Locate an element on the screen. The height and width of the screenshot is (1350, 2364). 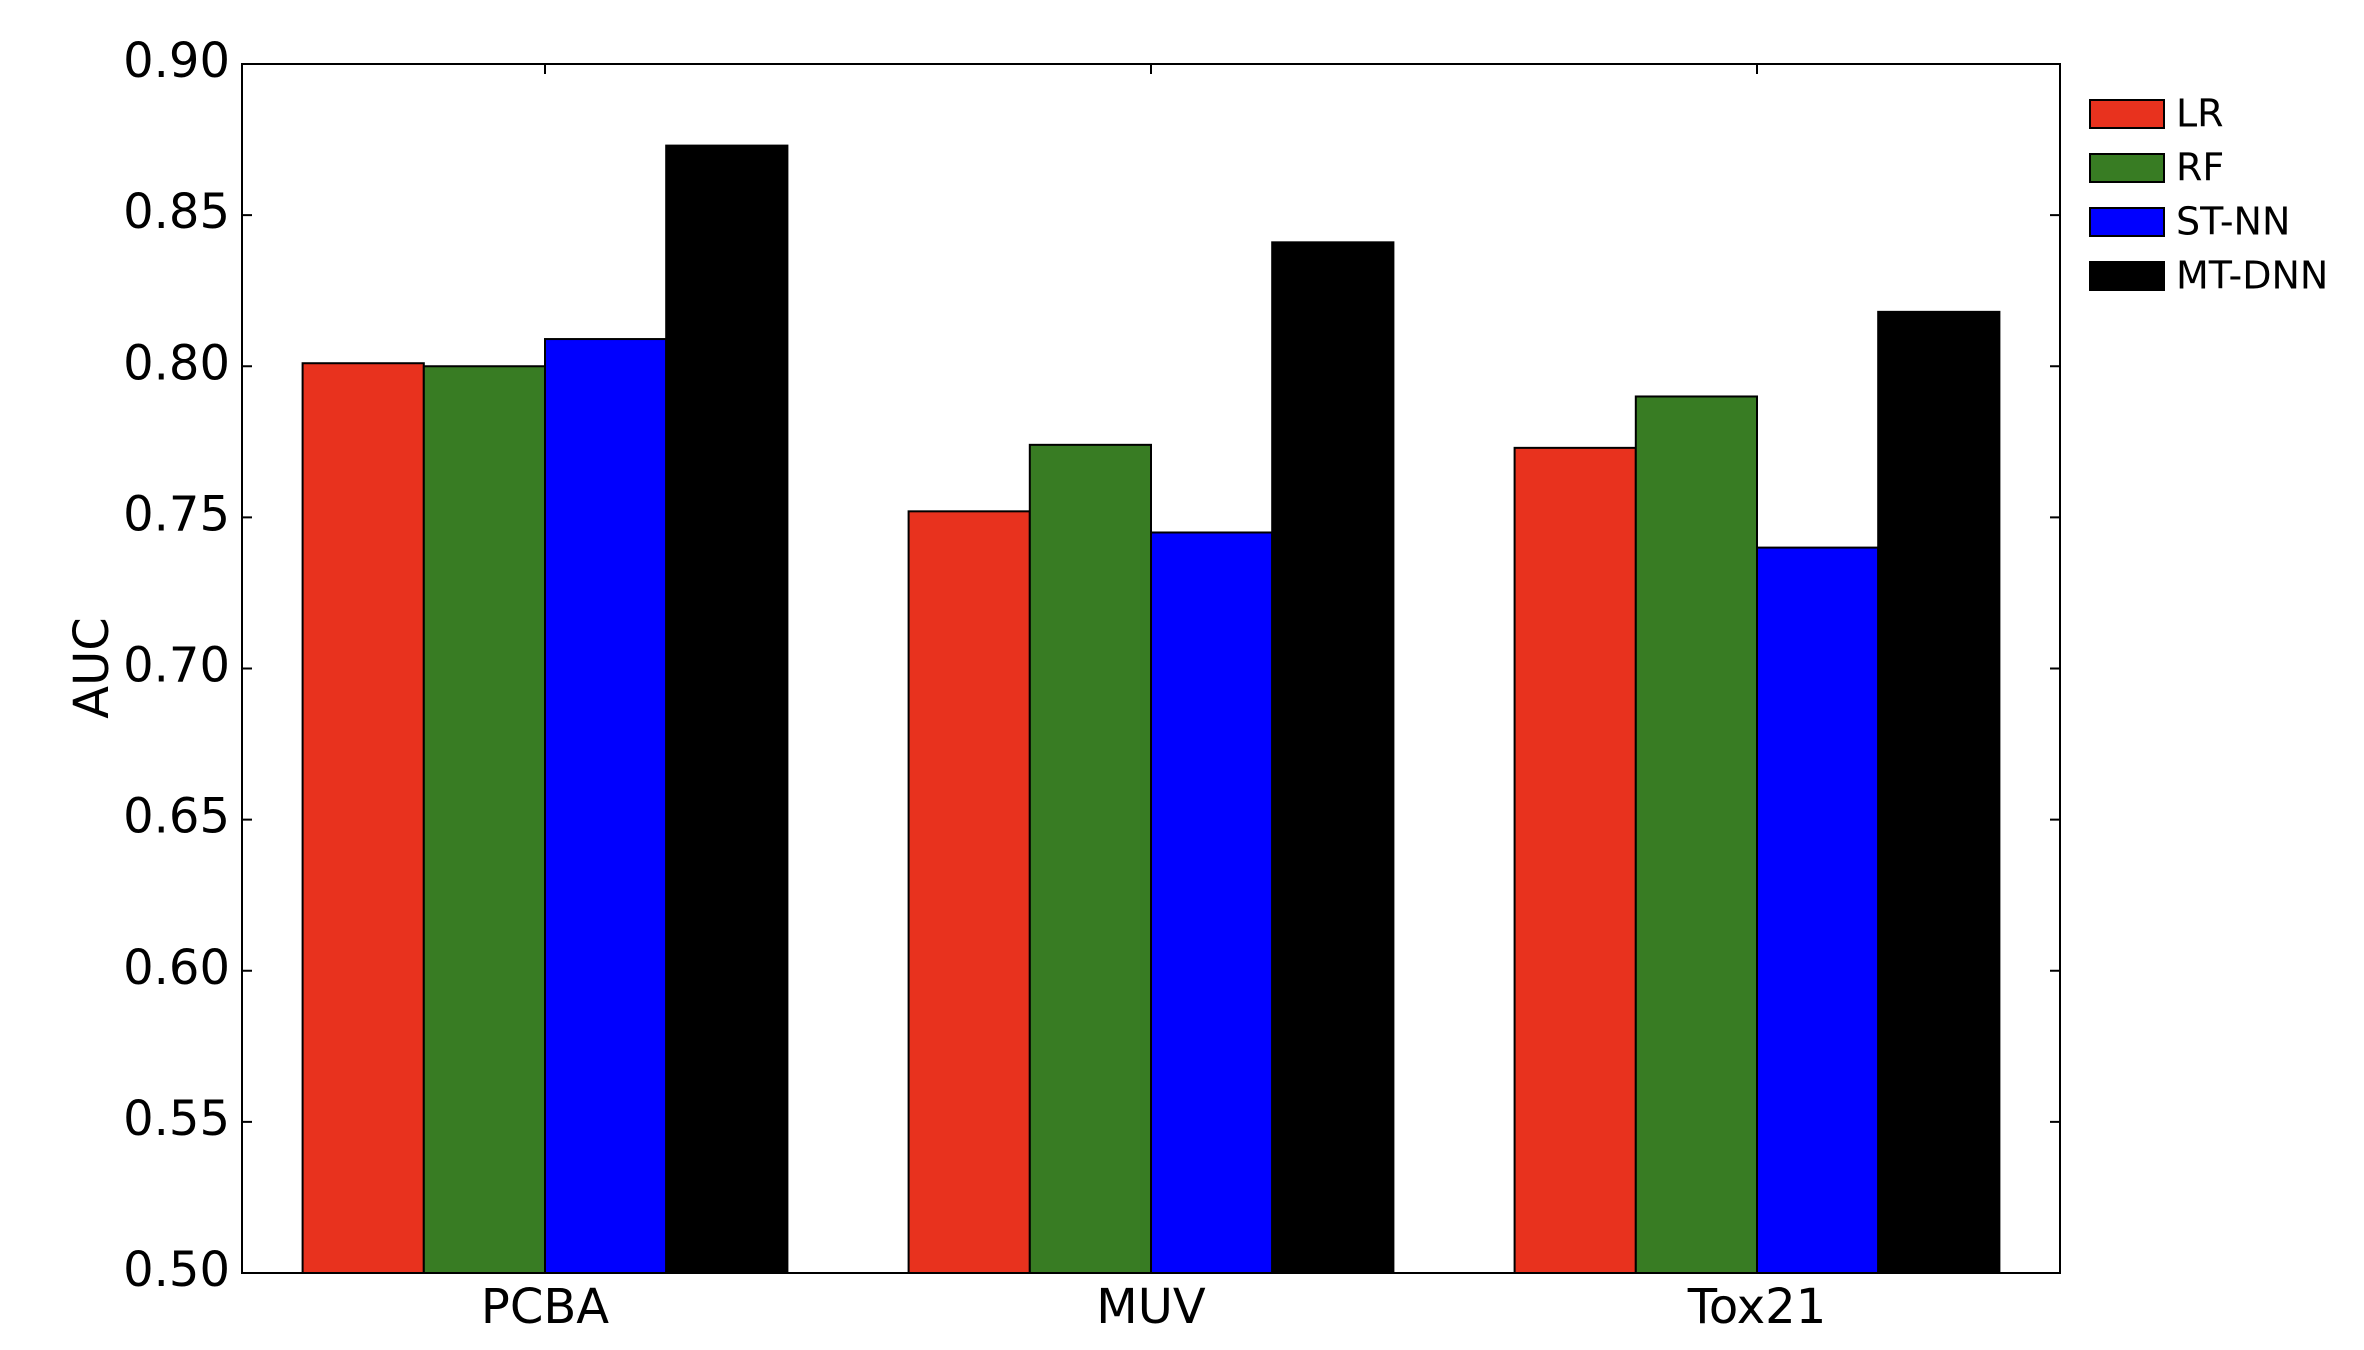
bar-mt-dnn-tox21 is located at coordinates (1939, 792).